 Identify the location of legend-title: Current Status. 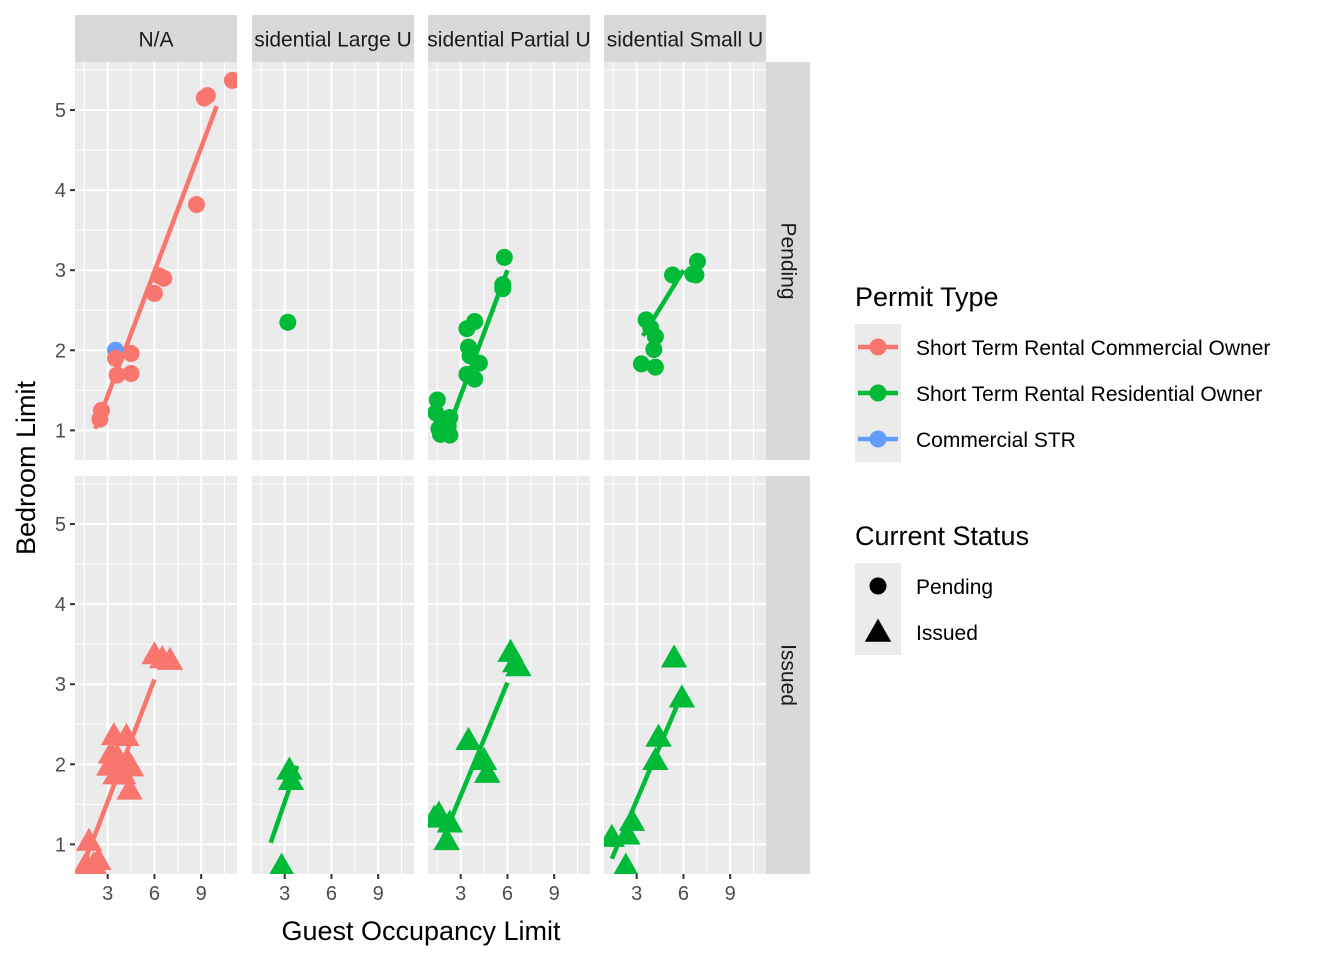
(942, 536).